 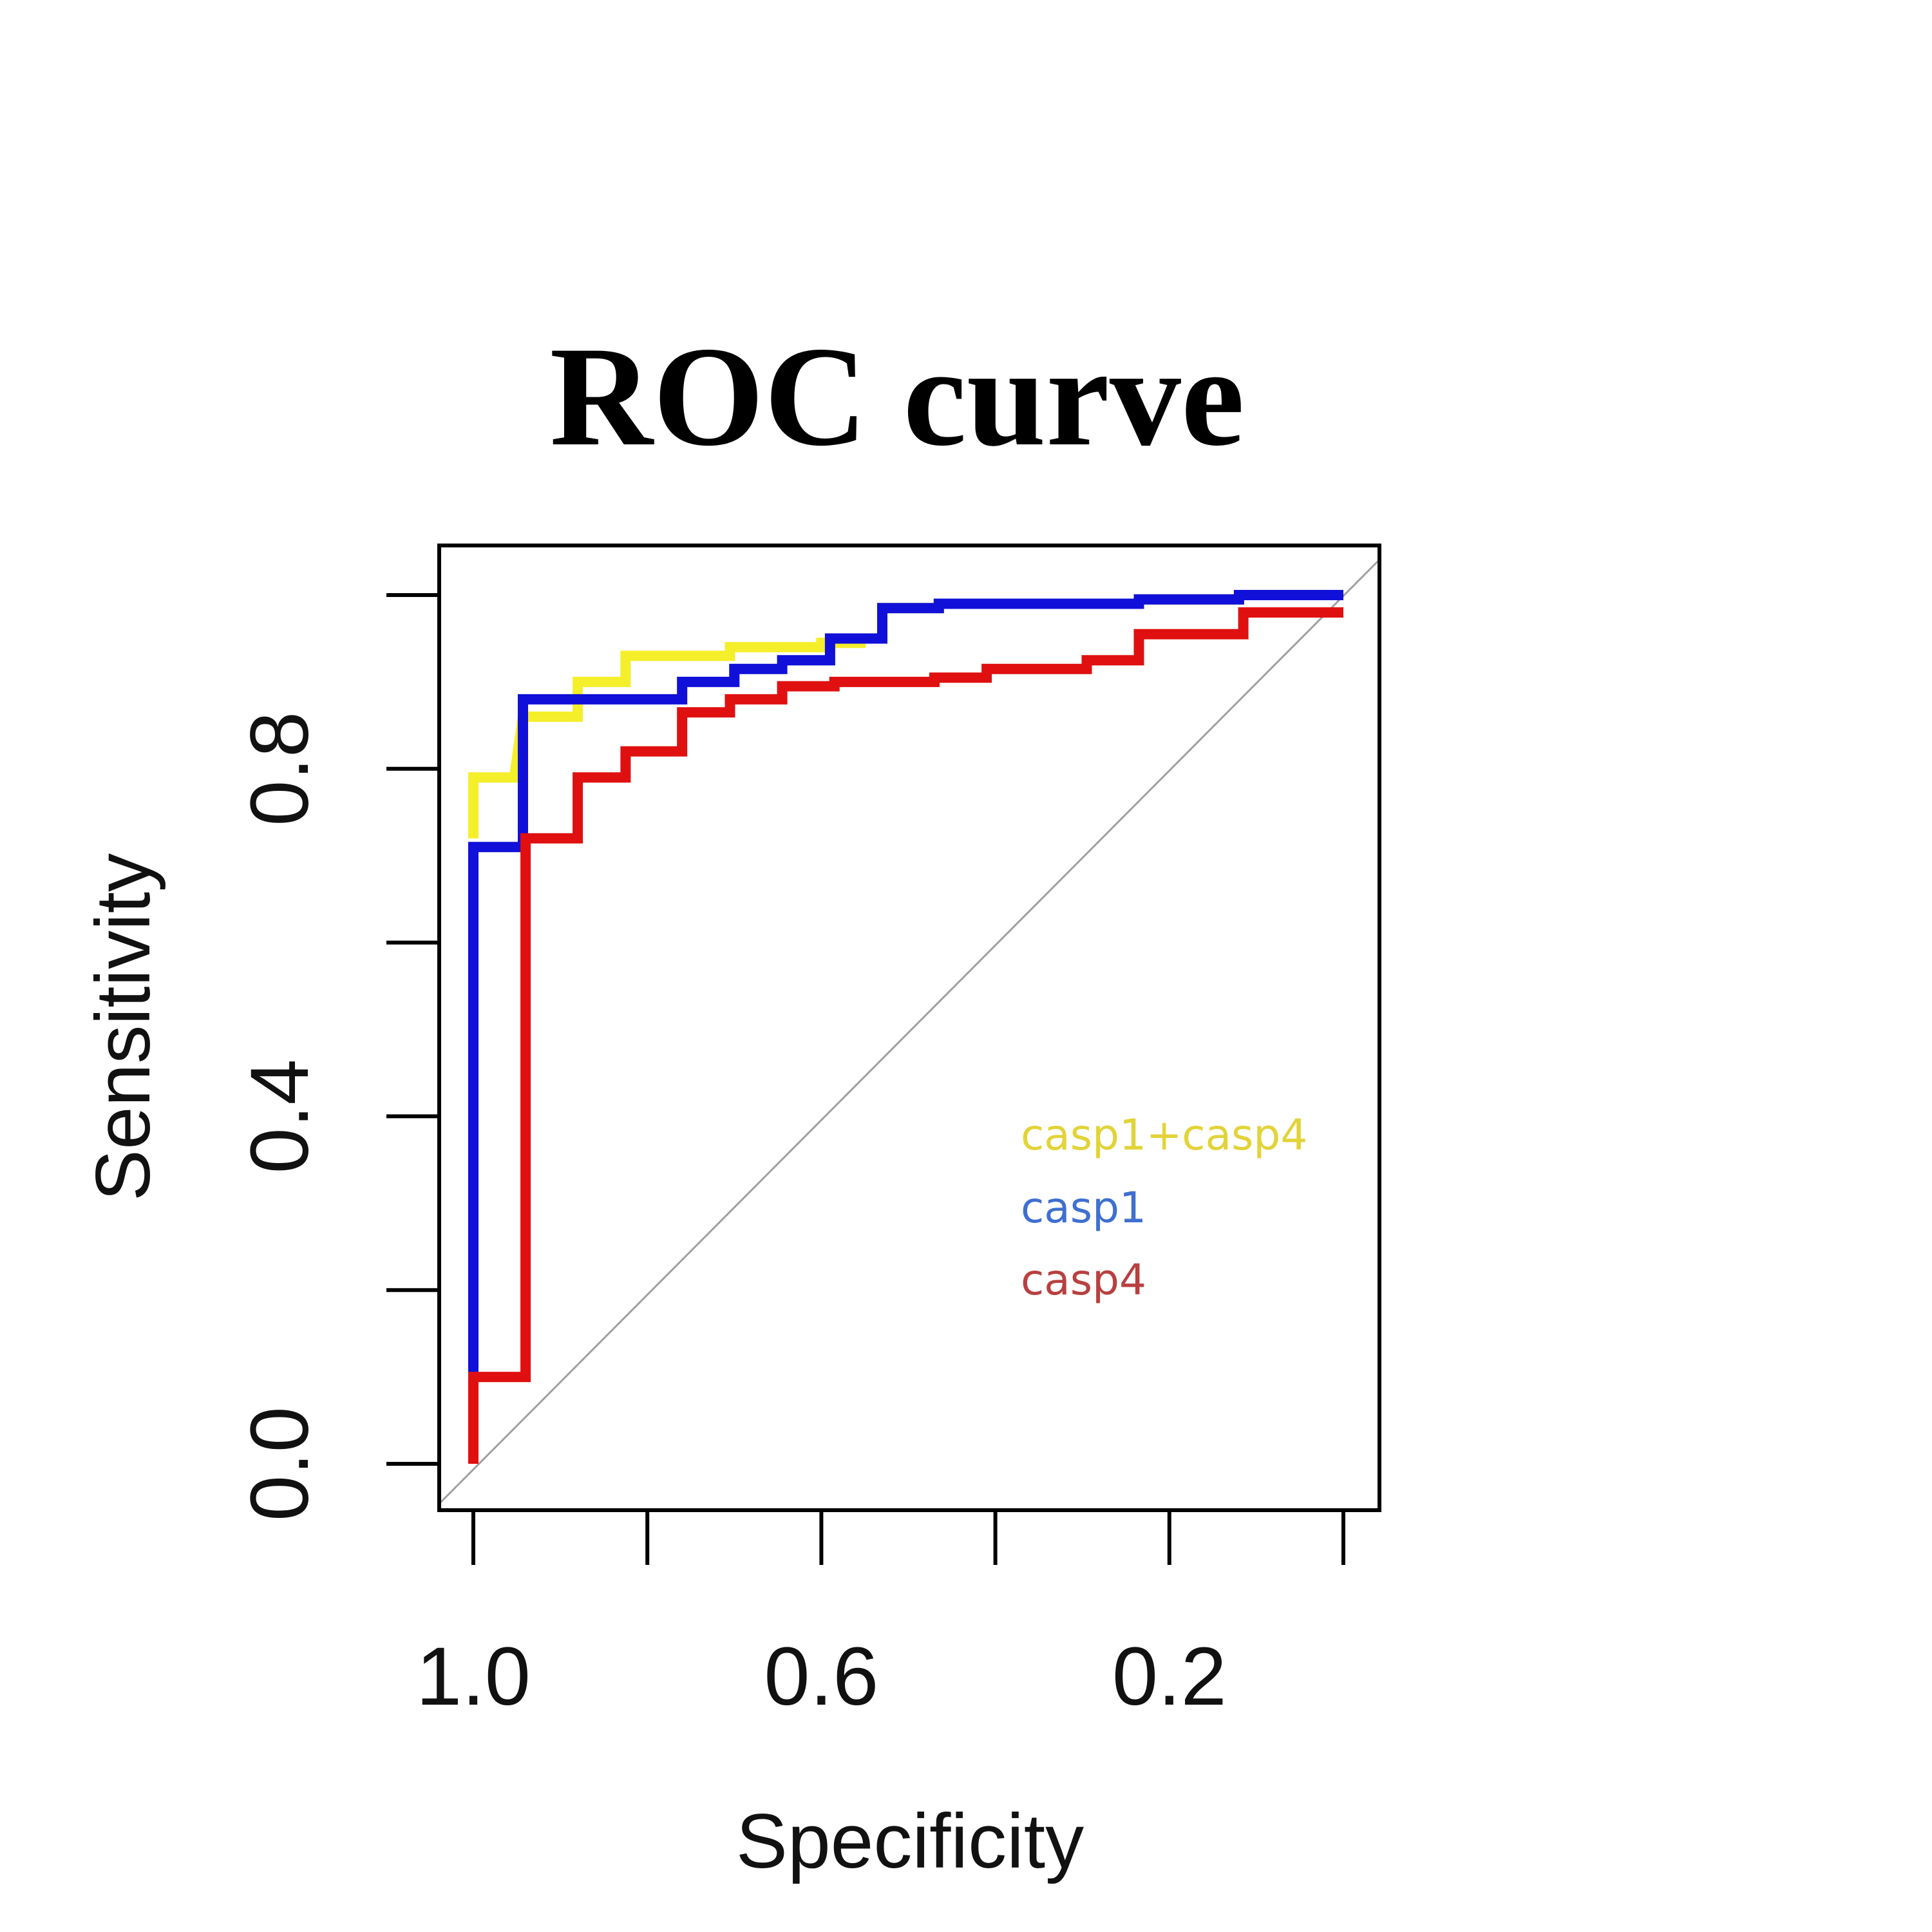 I want to click on y-tick-label: 0.0, so click(x=280, y=1463).